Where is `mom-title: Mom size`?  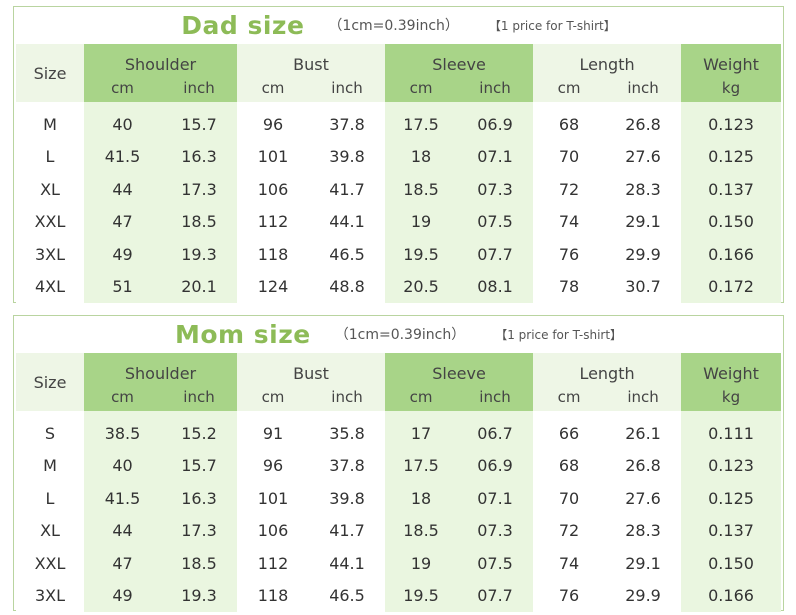 mom-title: Mom size is located at coordinates (242, 334).